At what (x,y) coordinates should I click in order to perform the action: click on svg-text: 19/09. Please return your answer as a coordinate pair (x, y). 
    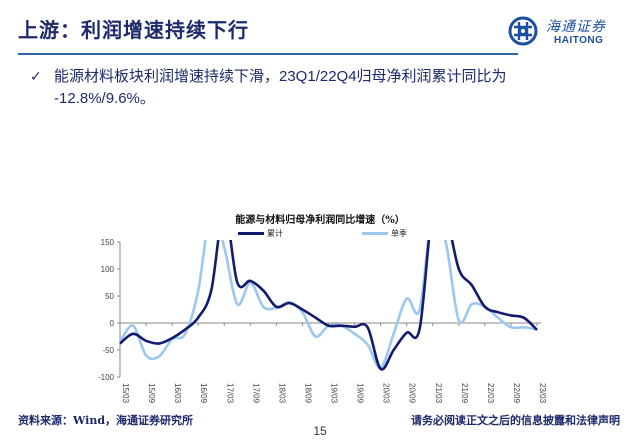
    Looking at the image, I should click on (360, 393).